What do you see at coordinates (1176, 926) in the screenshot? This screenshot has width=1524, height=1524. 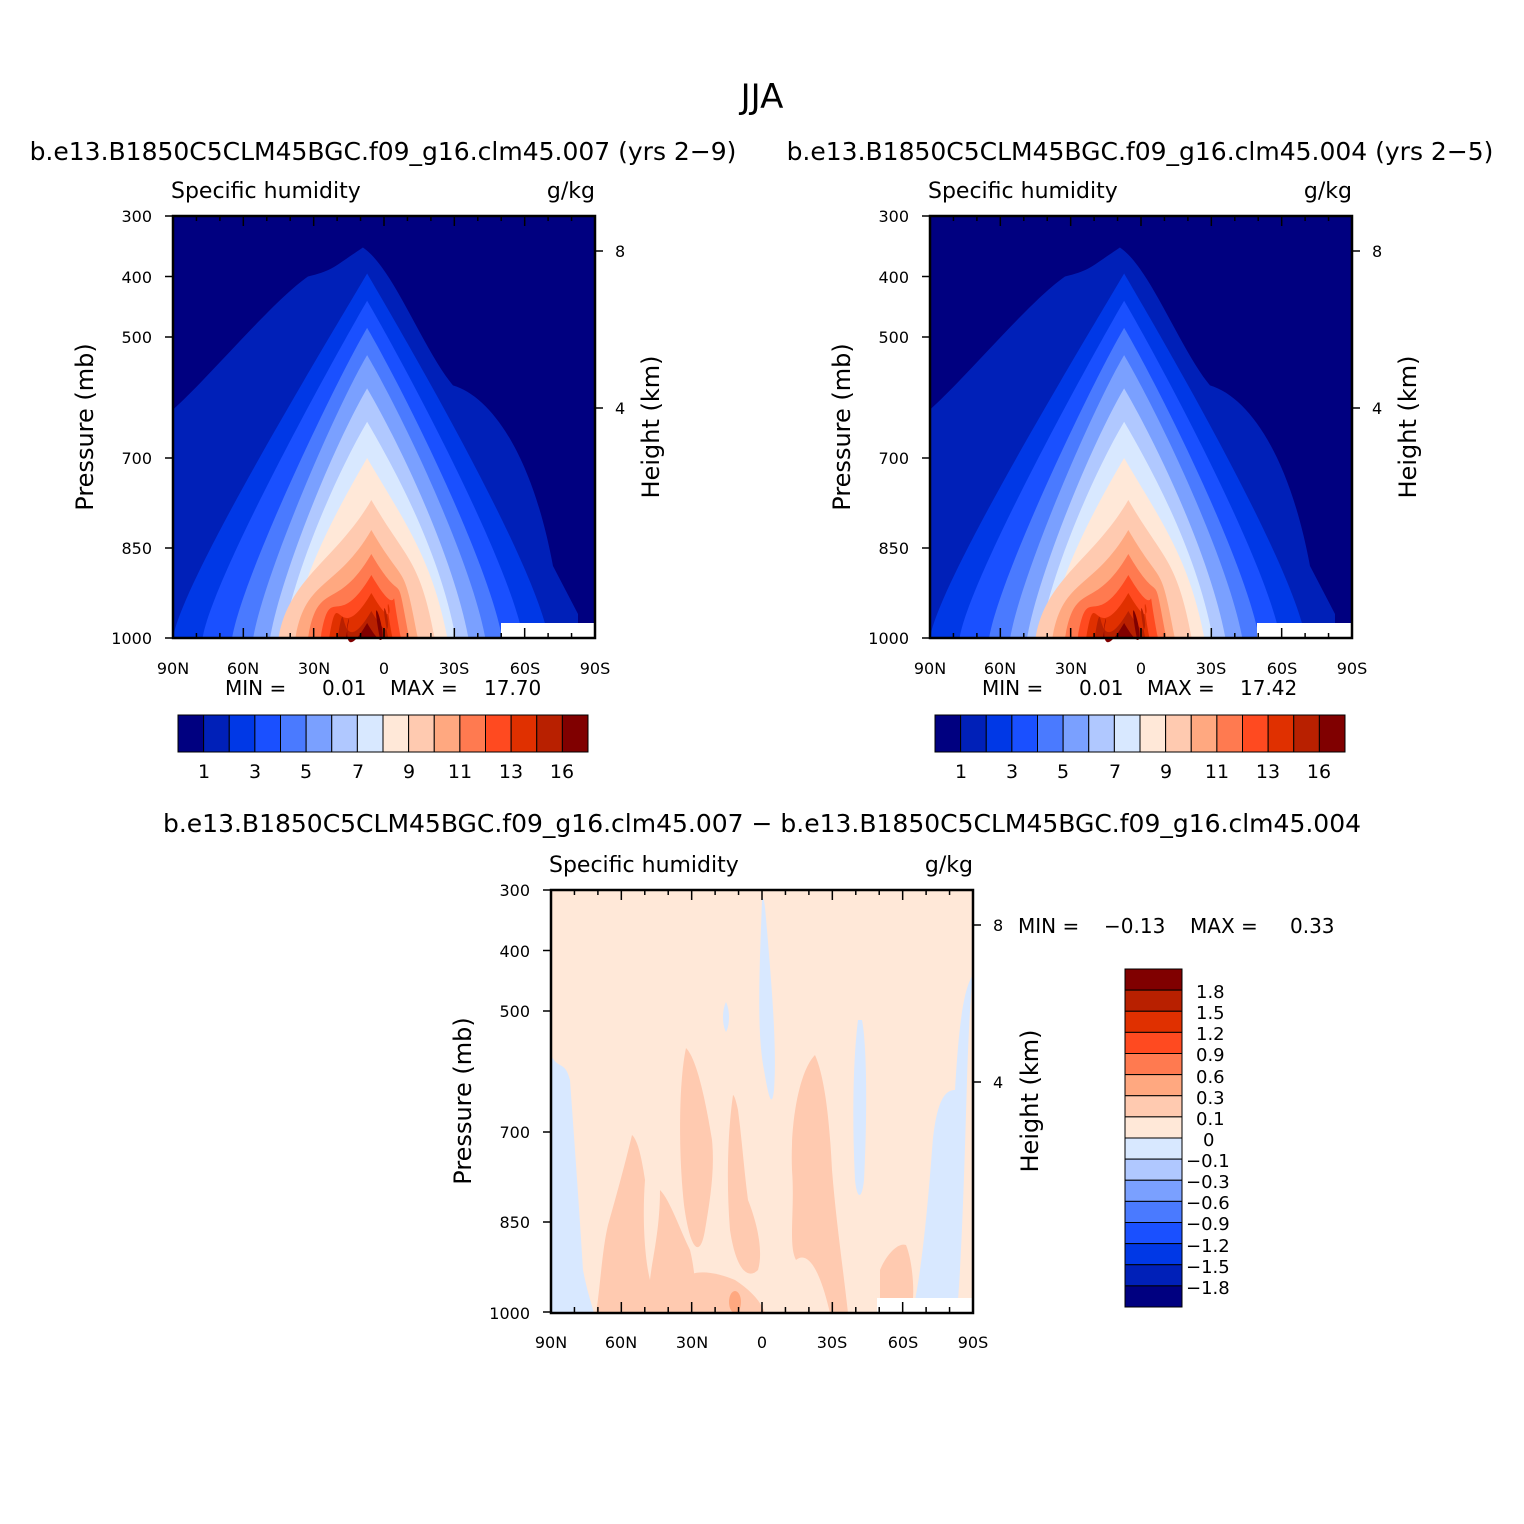 I see `panel-3-stats: MIN = −0.13 MAX = 0.33` at bounding box center [1176, 926].